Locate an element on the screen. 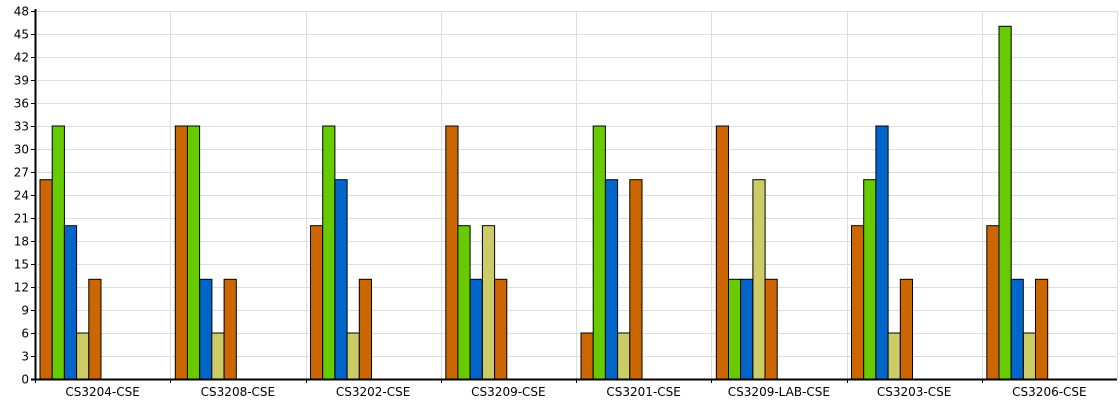  x-tick-label-CS3202-CSE: CS3202-CSE is located at coordinates (373, 392).